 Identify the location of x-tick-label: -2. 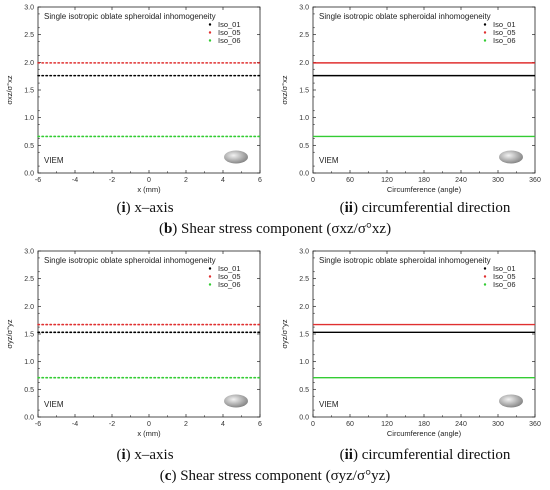
(112, 180).